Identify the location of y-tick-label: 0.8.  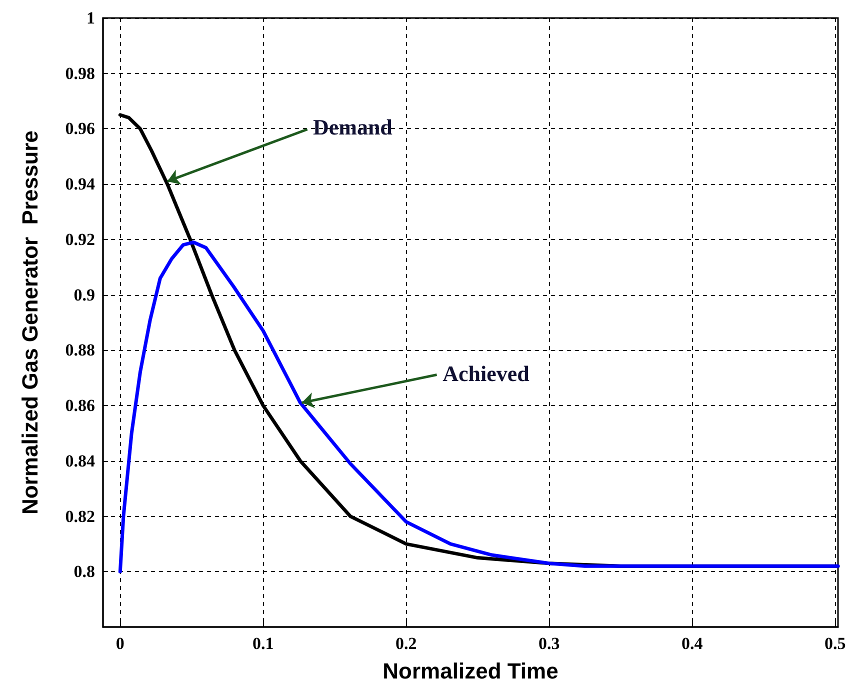
(84, 572).